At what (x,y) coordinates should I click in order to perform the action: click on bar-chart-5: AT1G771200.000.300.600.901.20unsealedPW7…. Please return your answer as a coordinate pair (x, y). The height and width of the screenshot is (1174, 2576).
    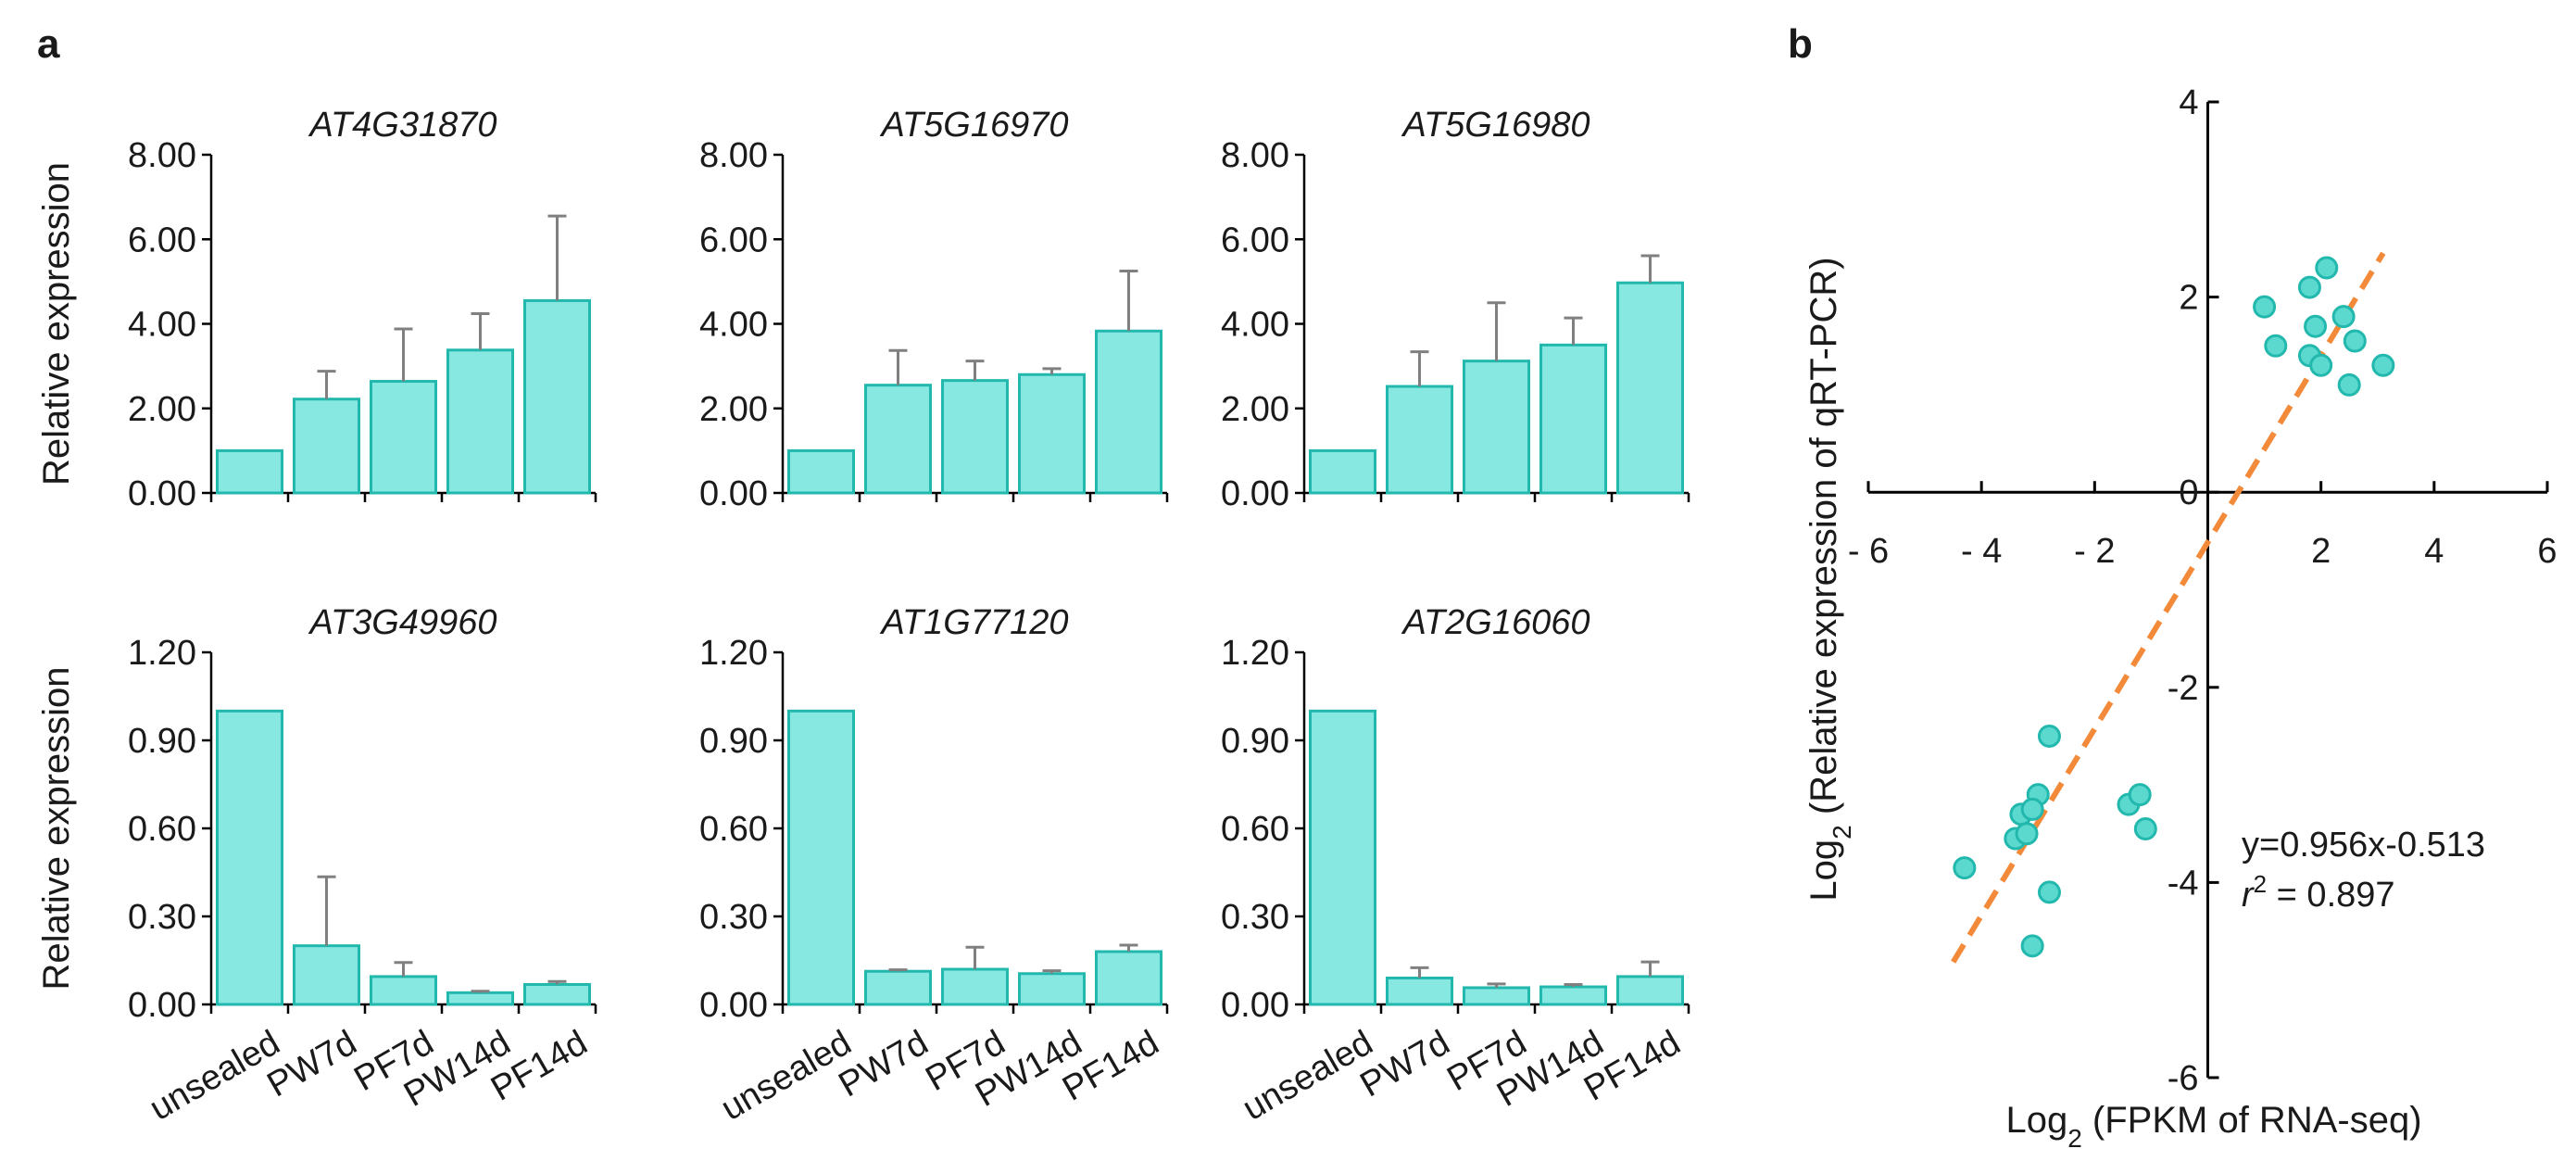
    Looking at the image, I should click on (934, 866).